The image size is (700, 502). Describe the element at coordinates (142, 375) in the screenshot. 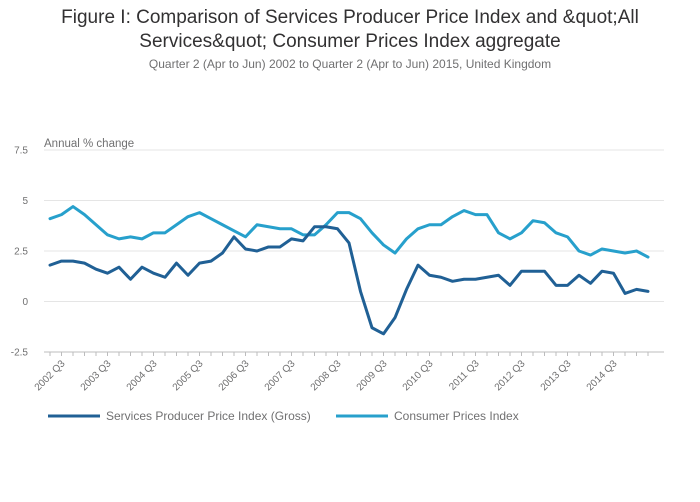

I see `x-tick-label: 2004 Q3` at that location.